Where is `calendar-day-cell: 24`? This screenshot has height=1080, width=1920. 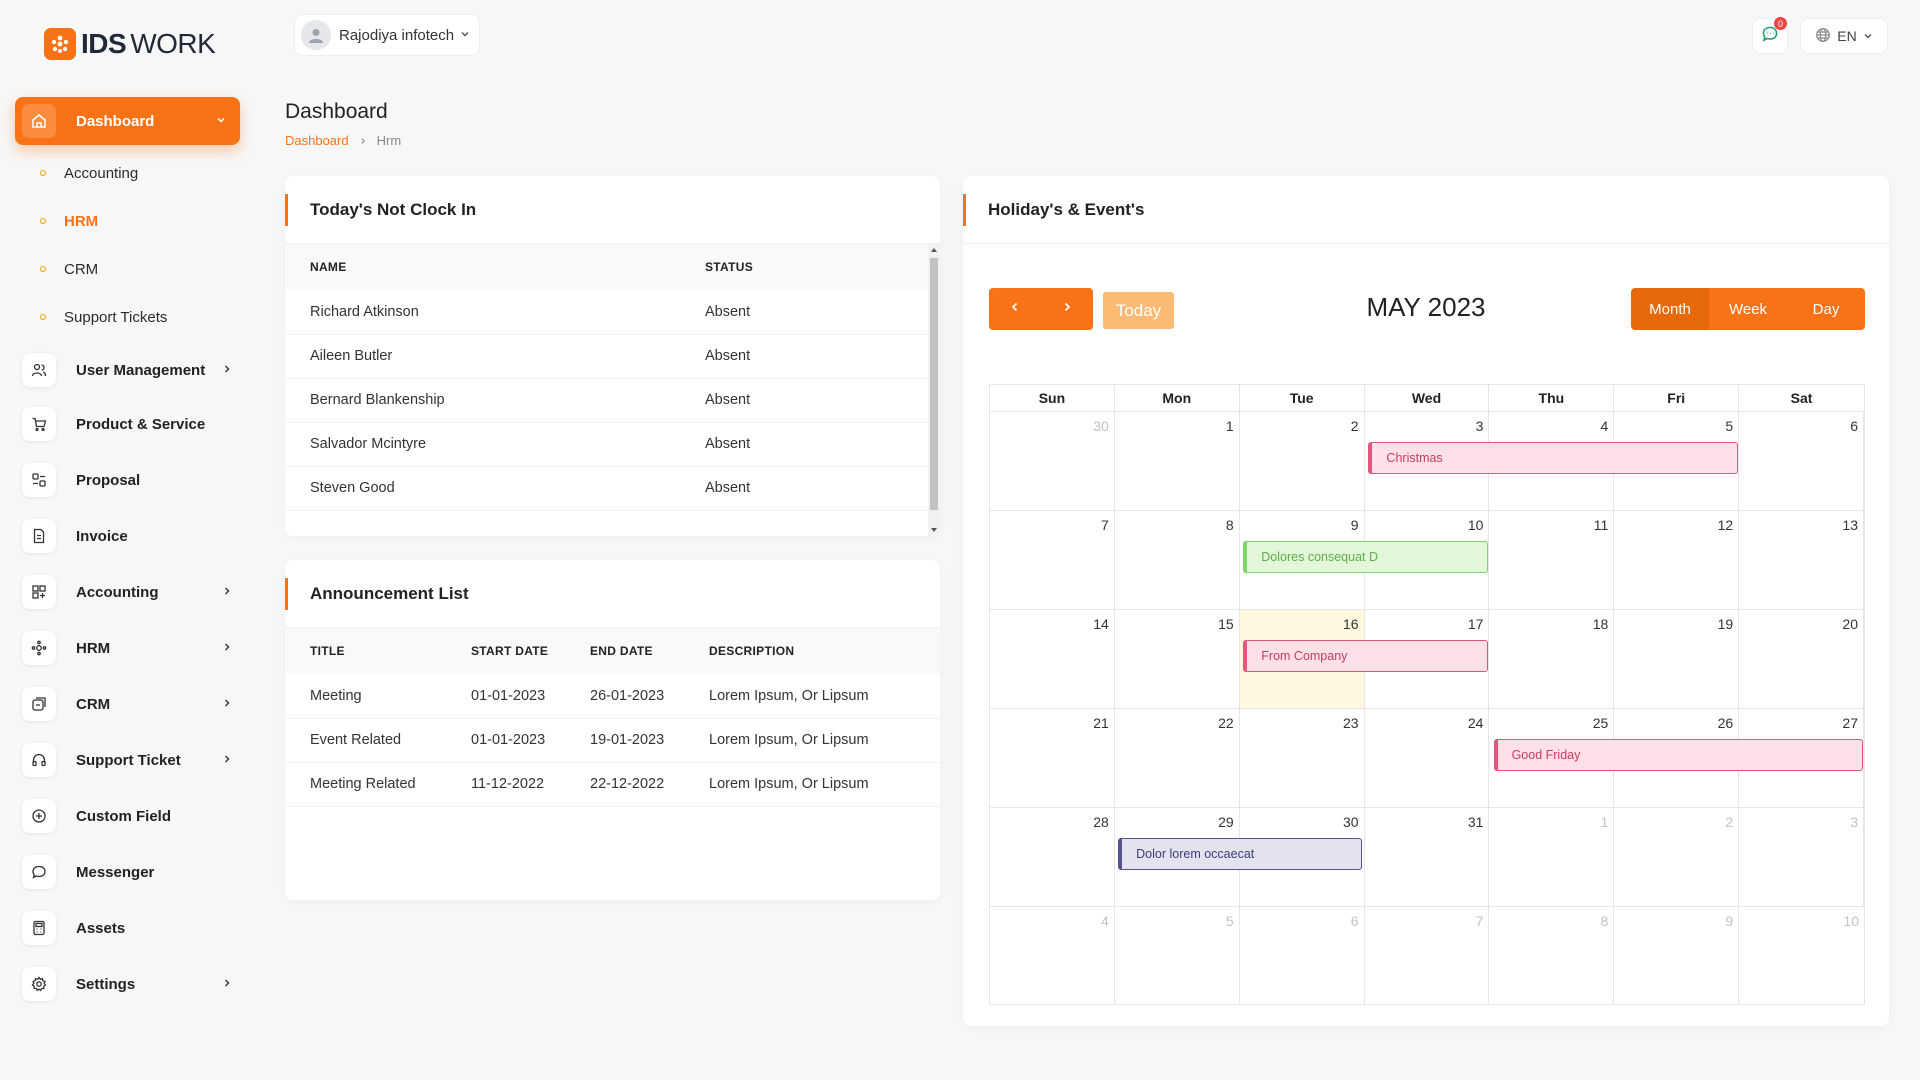
calendar-day-cell: 24 is located at coordinates (1427, 758).